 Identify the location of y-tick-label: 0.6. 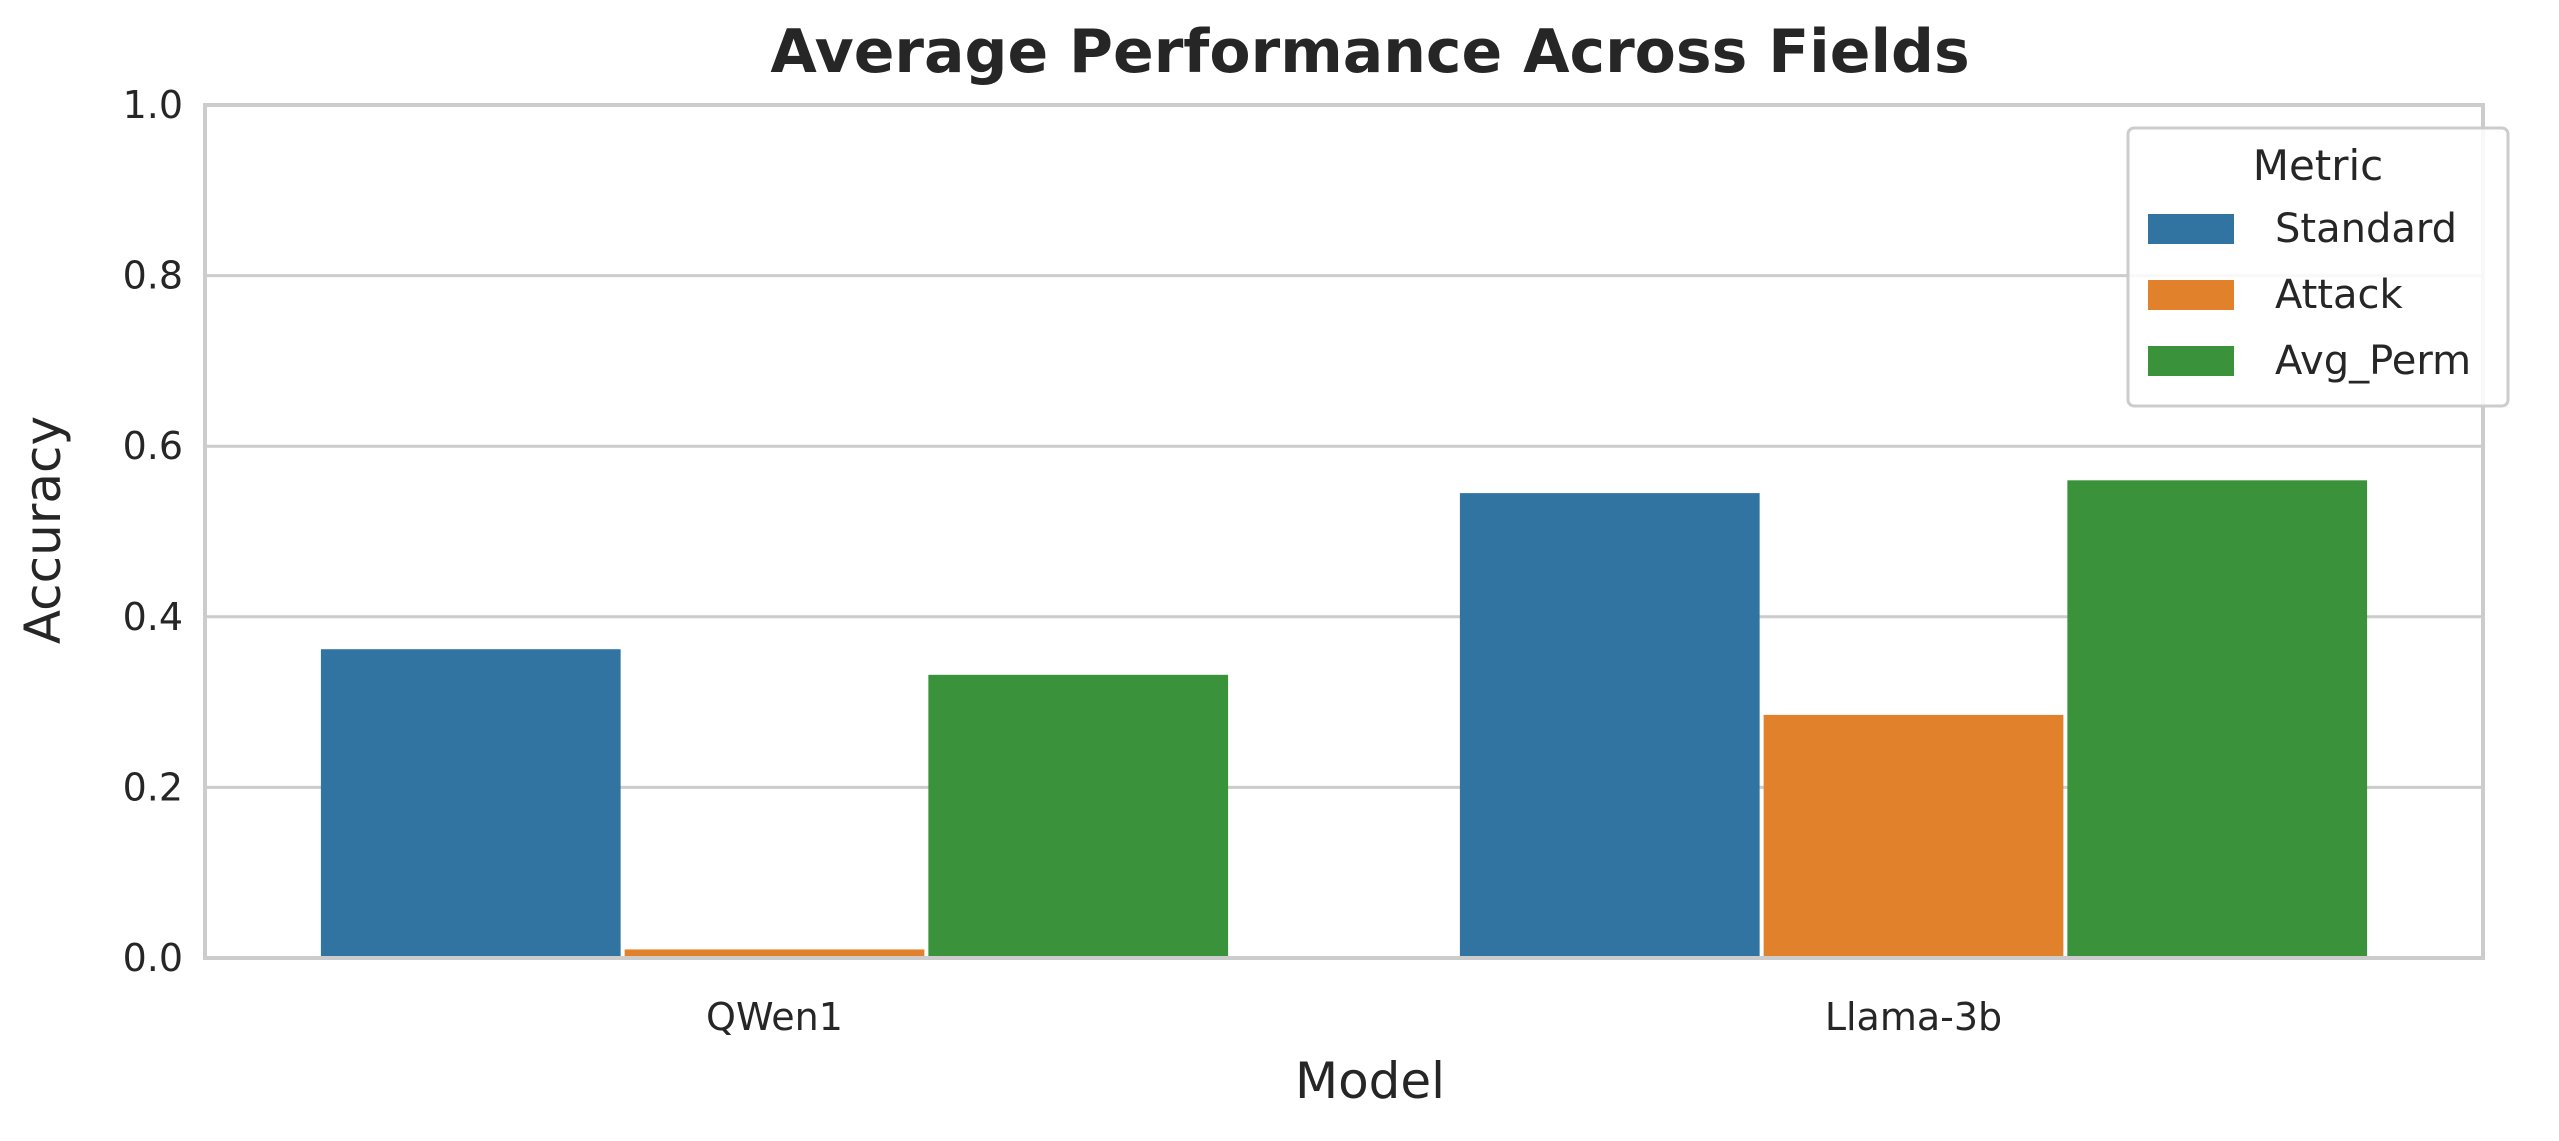
(153, 446).